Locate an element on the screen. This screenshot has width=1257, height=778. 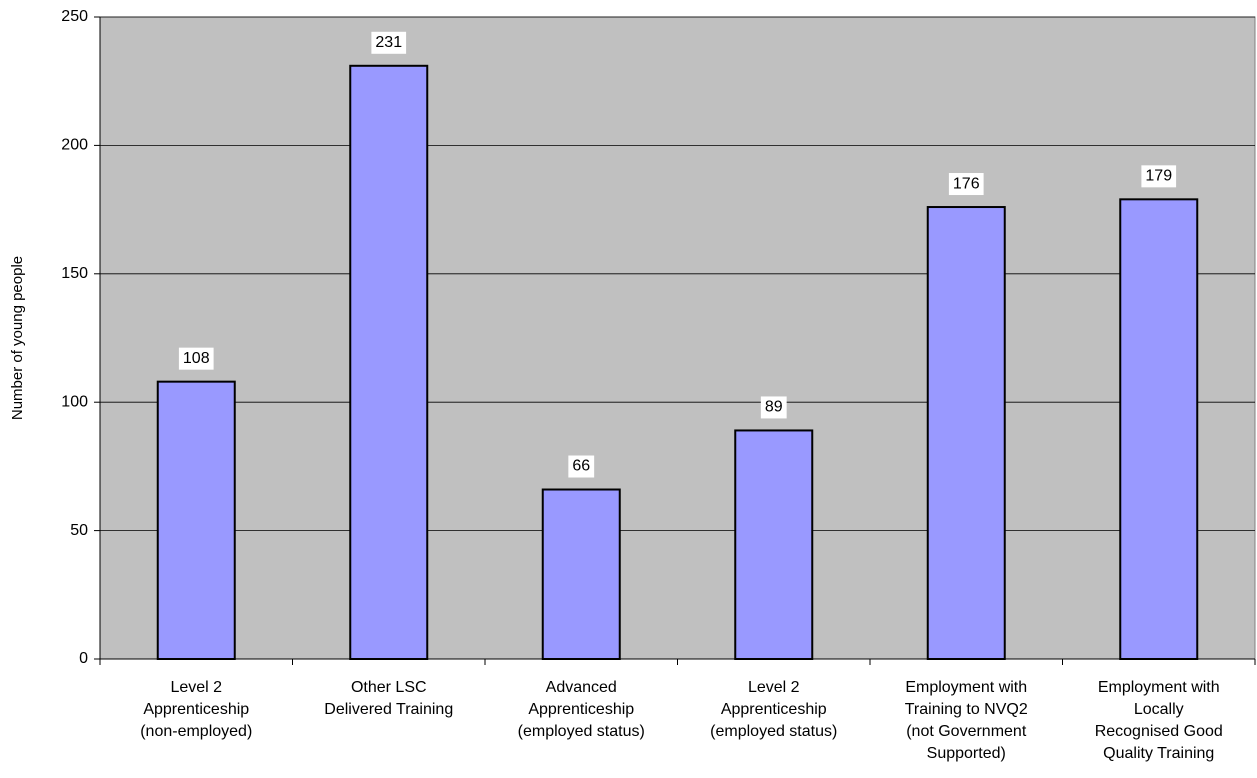
y-tick-label: 50 is located at coordinates (79, 530).